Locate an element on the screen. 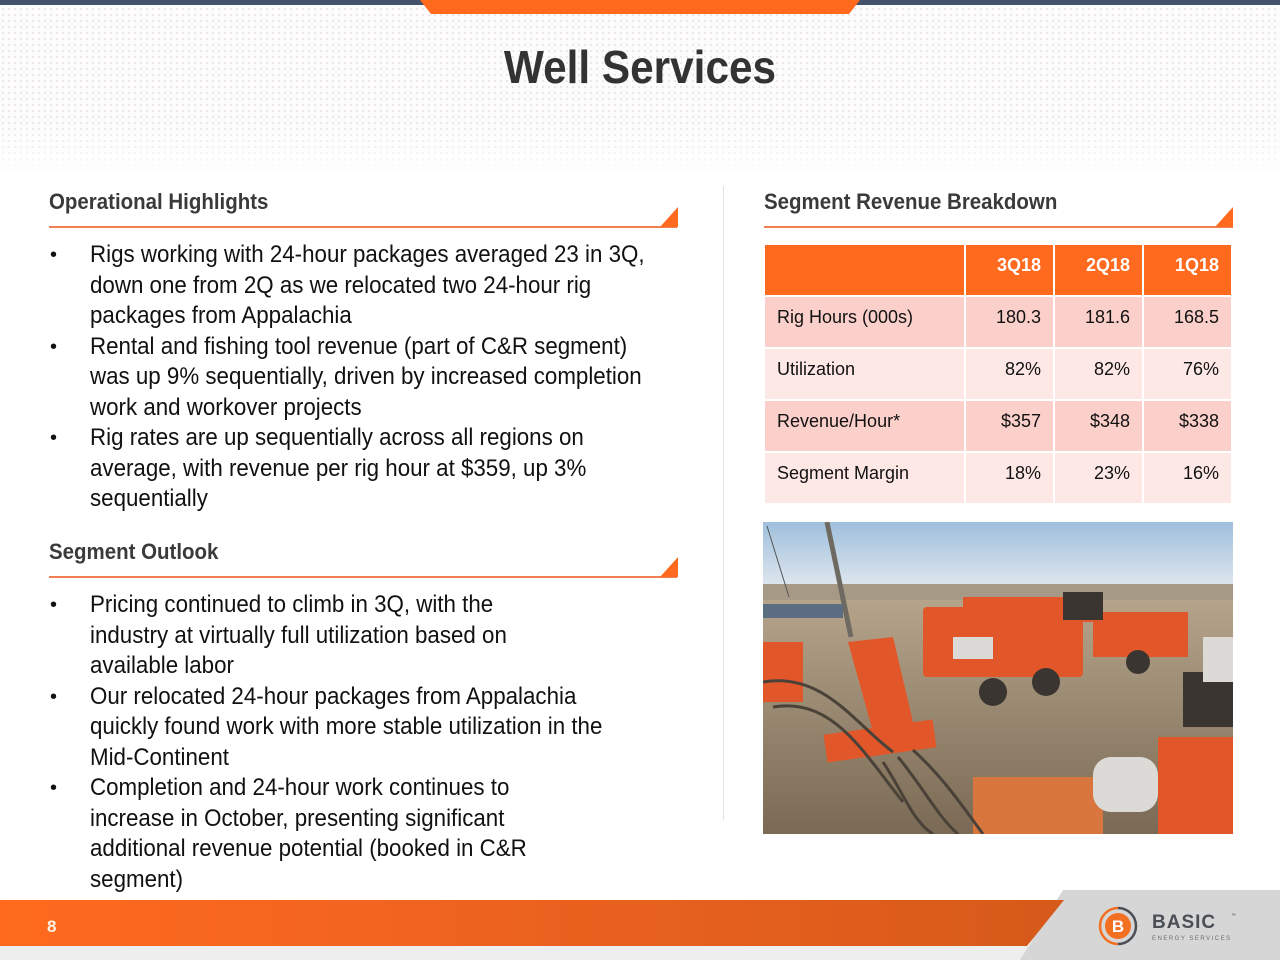 Image resolution: width=1280 pixels, height=960 pixels. logo-b-mark-icon: B is located at coordinates (1118, 926).